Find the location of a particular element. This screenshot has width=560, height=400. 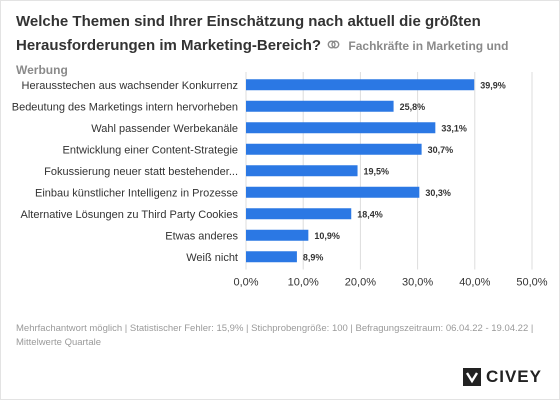

value-label: 8,9% is located at coordinates (313, 257).